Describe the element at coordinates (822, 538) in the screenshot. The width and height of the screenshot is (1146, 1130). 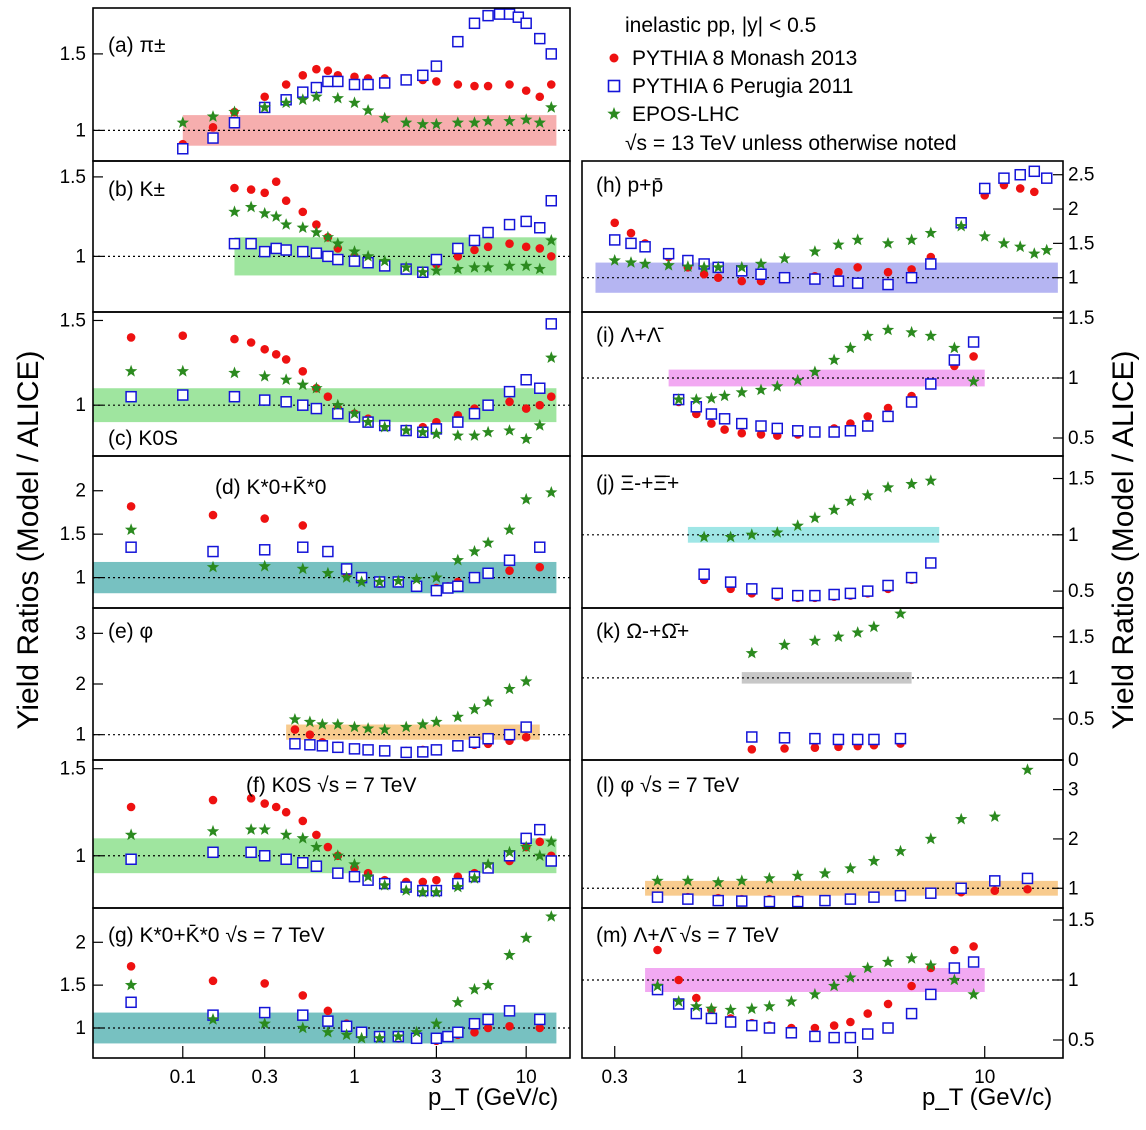
I see `panel-j-plot-area` at that location.